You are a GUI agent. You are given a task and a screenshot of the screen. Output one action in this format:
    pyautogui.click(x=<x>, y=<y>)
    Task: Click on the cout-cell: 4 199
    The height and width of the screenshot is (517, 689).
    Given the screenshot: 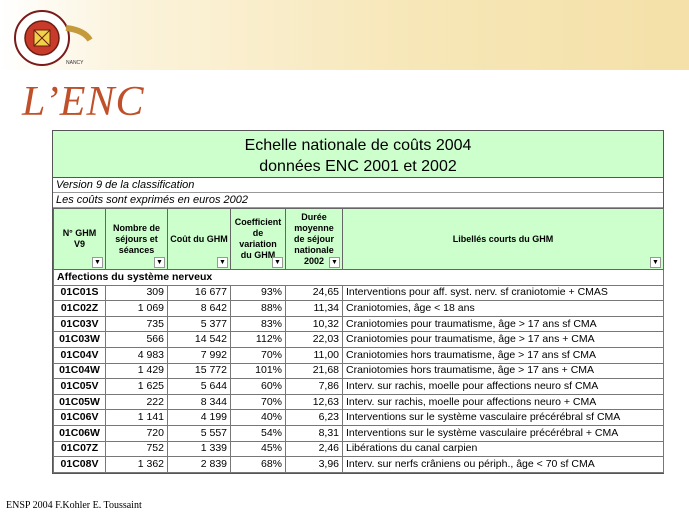 What is the action you would take?
    pyautogui.click(x=199, y=417)
    